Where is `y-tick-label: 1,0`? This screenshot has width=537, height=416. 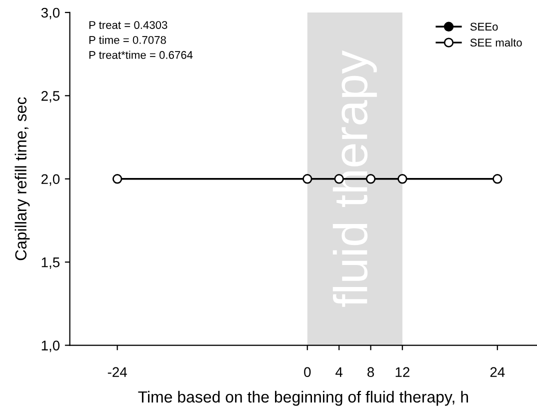
y-tick-label: 1,0 is located at coordinates (51, 346).